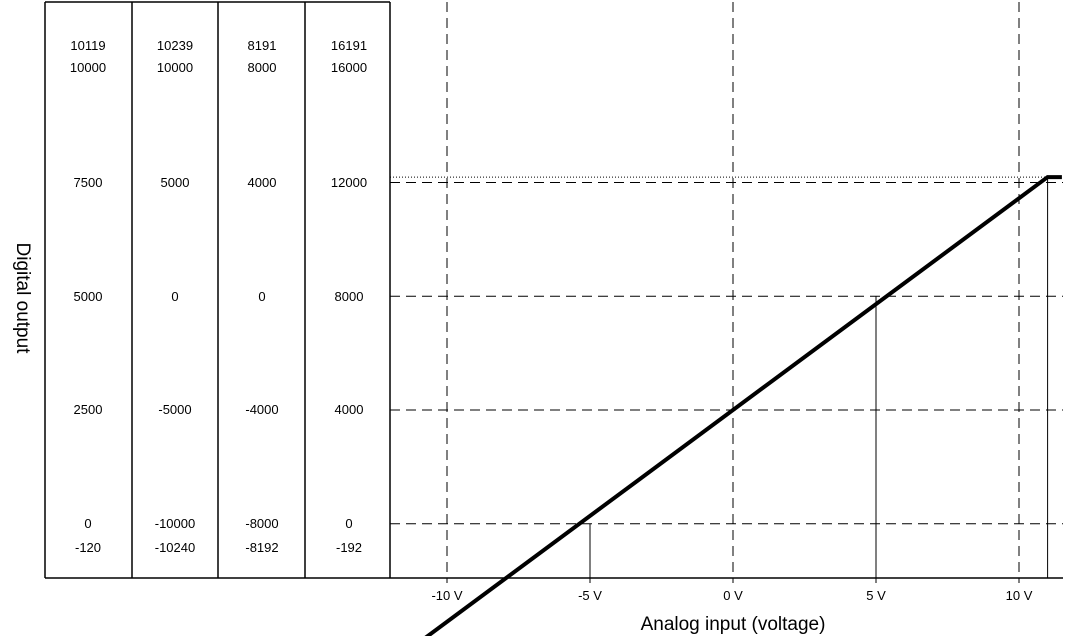 This screenshot has width=1065, height=641. Describe the element at coordinates (1019, 595) in the screenshot. I see `x-tick-label-4: 10 V` at that location.